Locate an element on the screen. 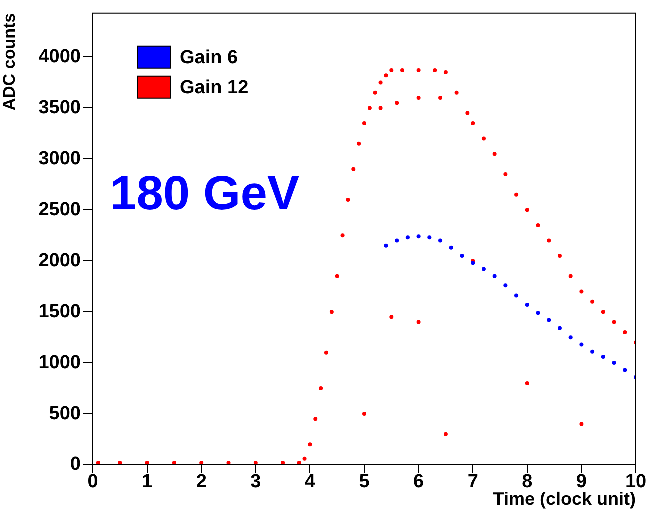 This screenshot has width=650, height=511. y-tick-label: 2000 is located at coordinates (59, 261).